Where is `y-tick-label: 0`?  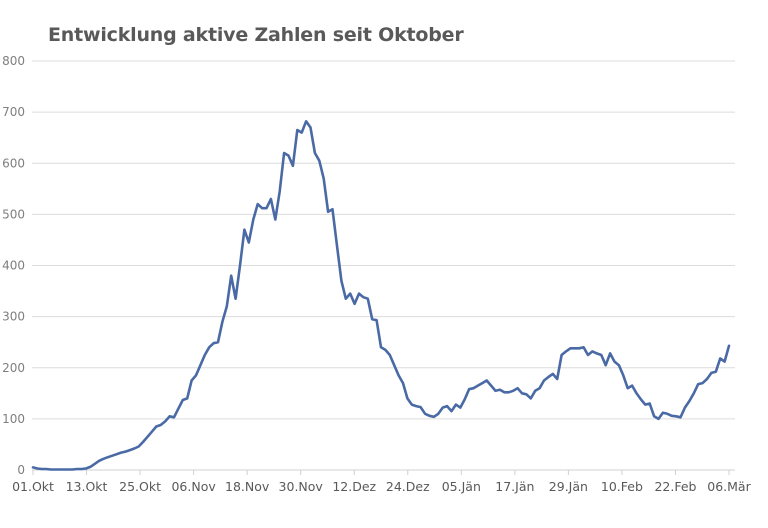
y-tick-label: 0 is located at coordinates (21, 470).